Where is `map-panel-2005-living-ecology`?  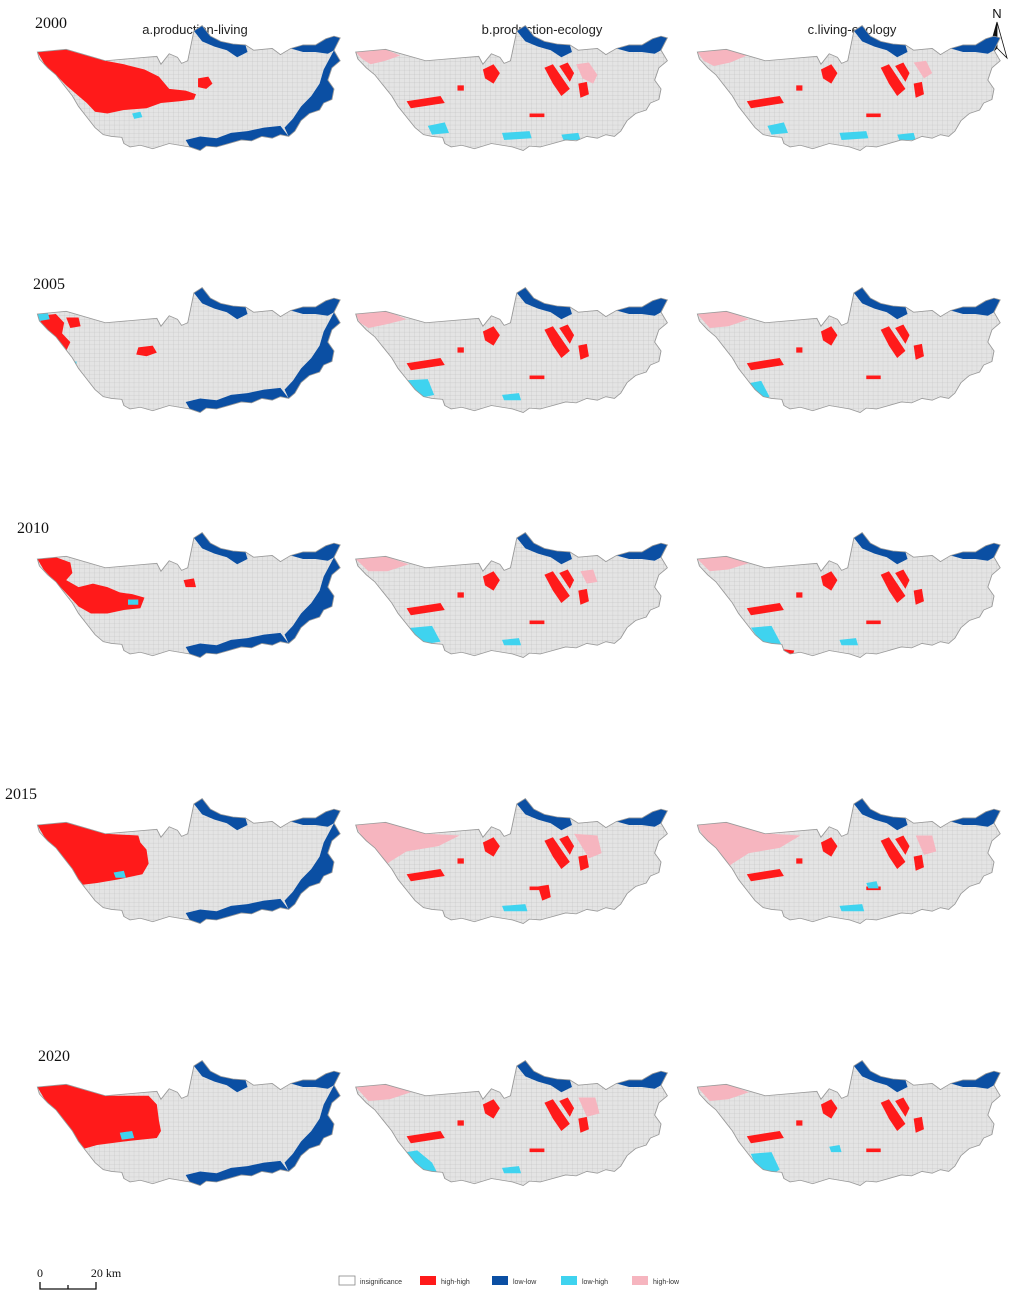
map-panel-2005-living-ecology is located at coordinates (848, 350).